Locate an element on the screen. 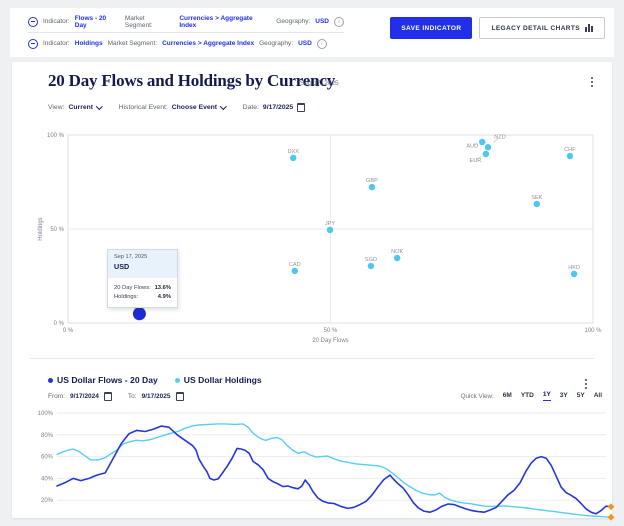 This screenshot has height=526, width=624. historical-event-value: Choose Event is located at coordinates (194, 107).